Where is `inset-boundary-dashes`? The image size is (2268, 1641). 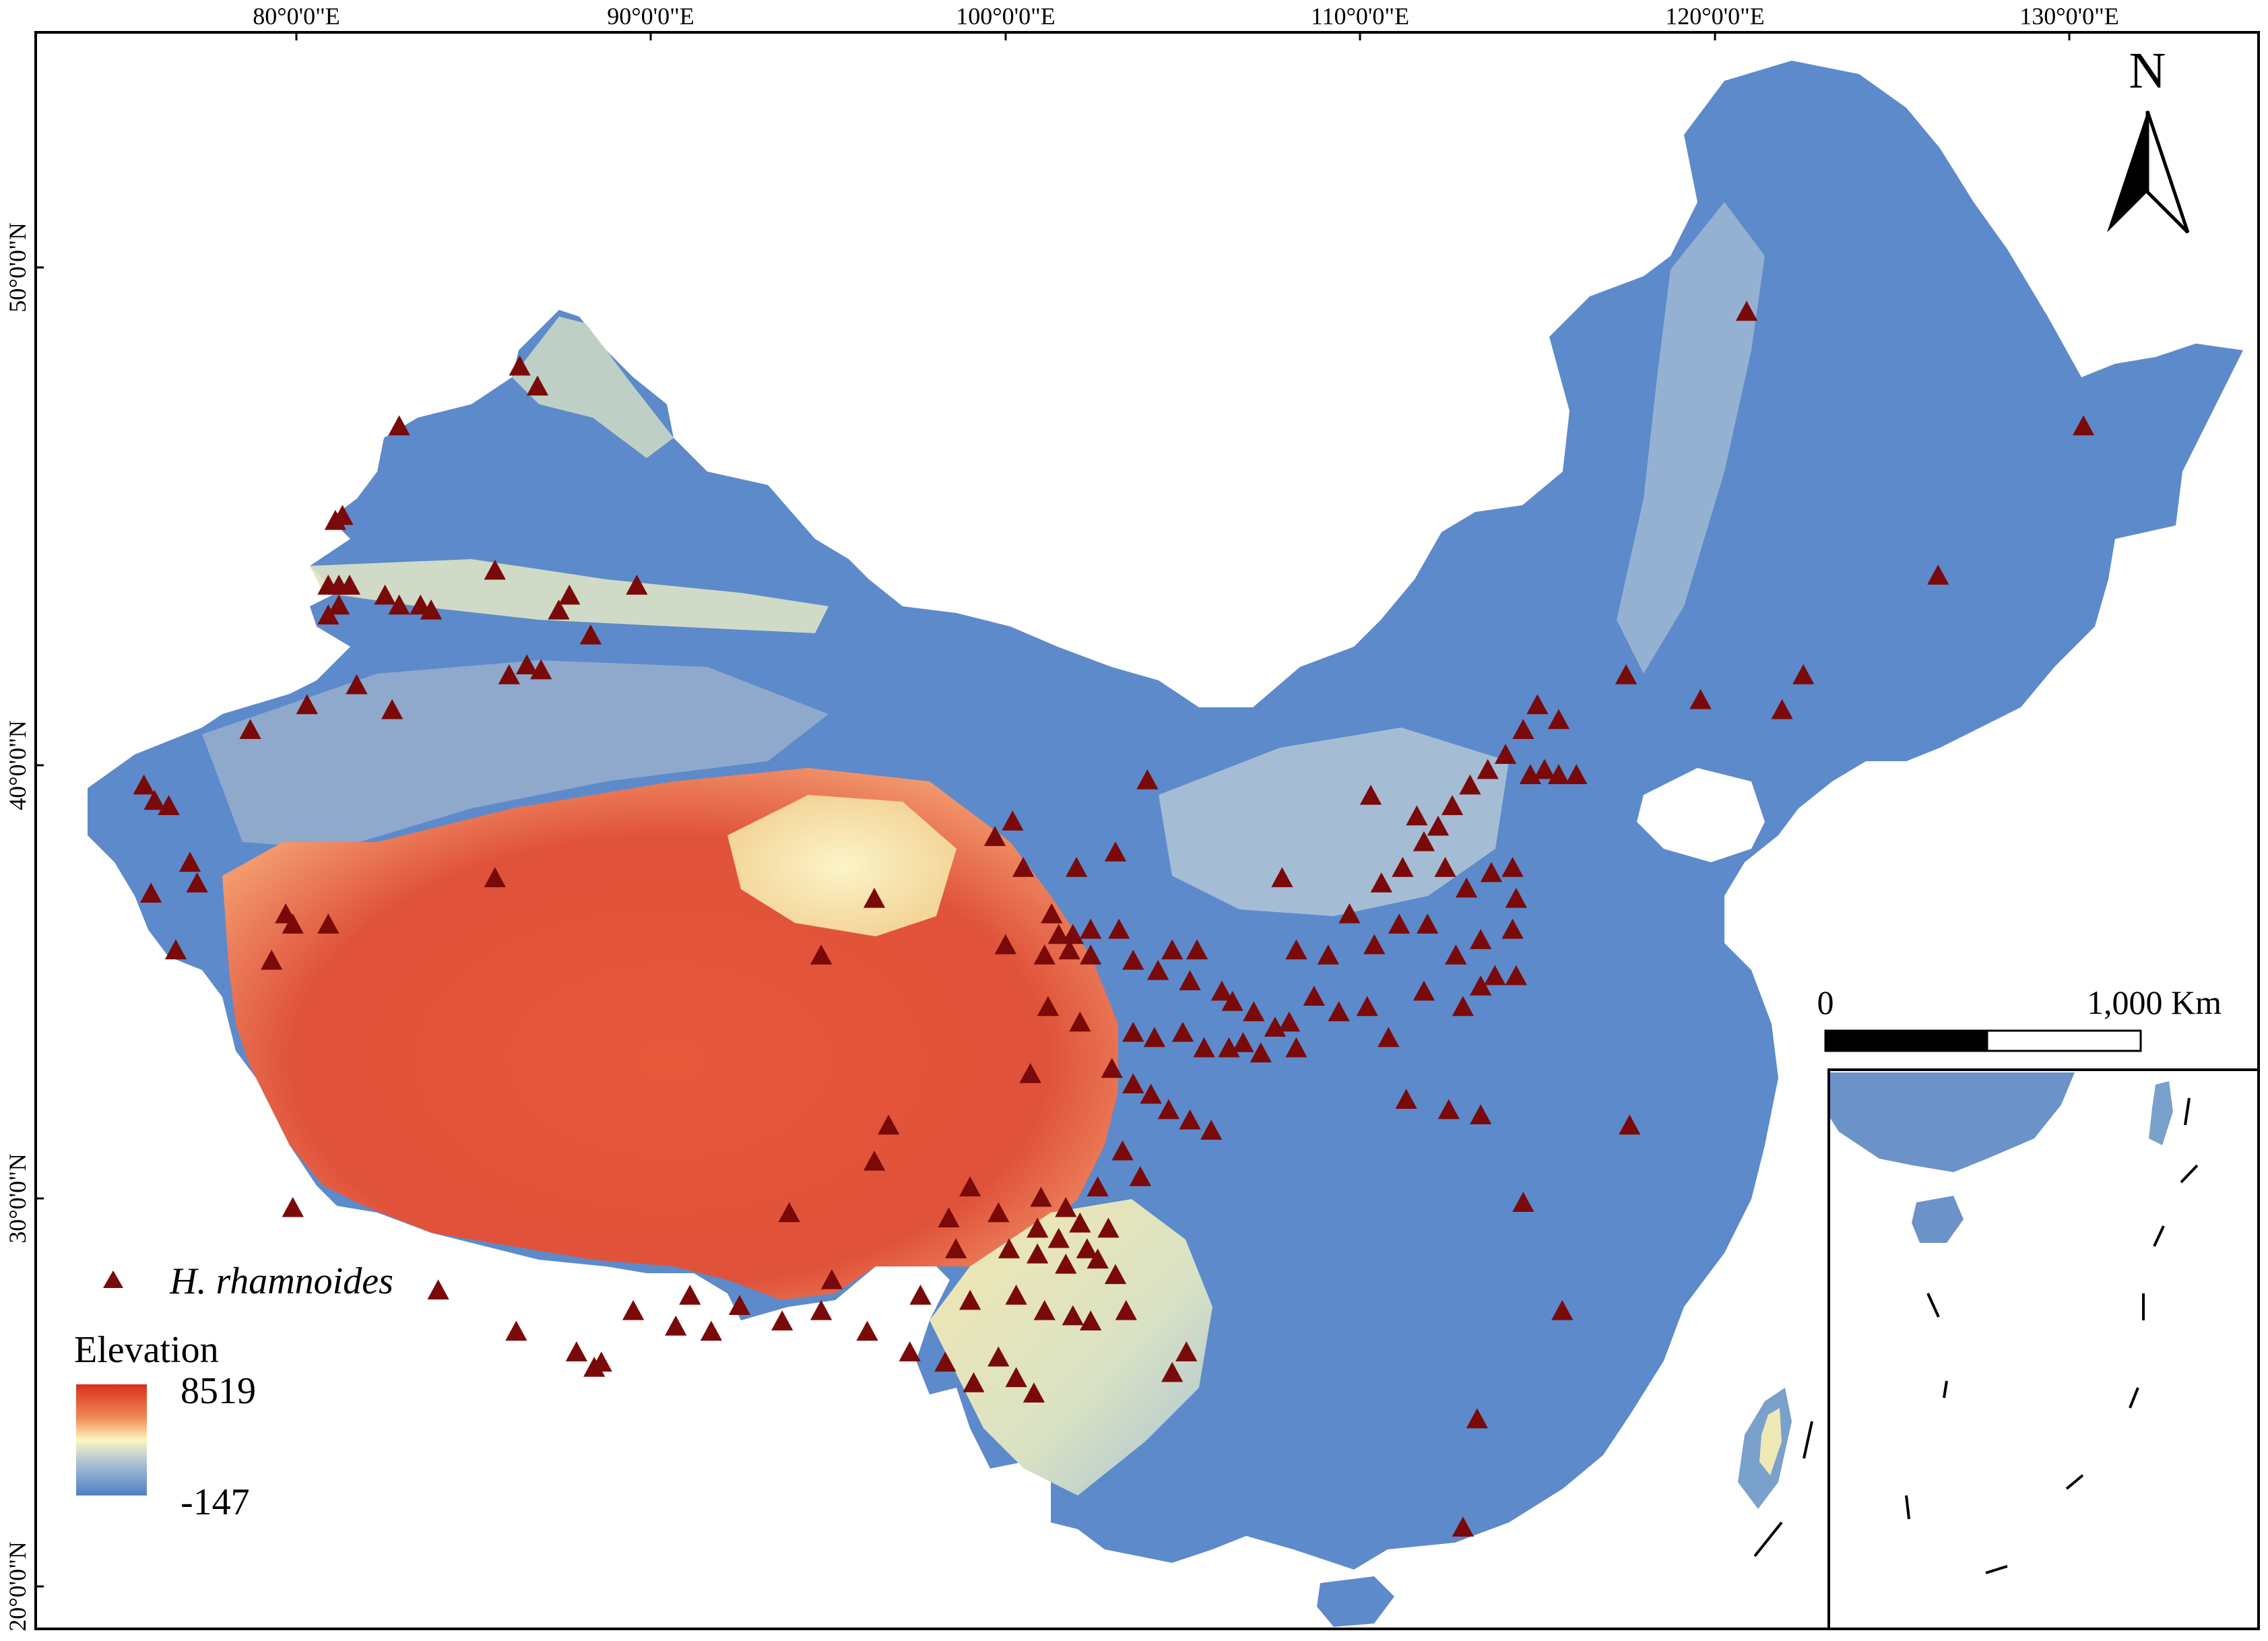
inset-boundary-dashes is located at coordinates (2052, 1336).